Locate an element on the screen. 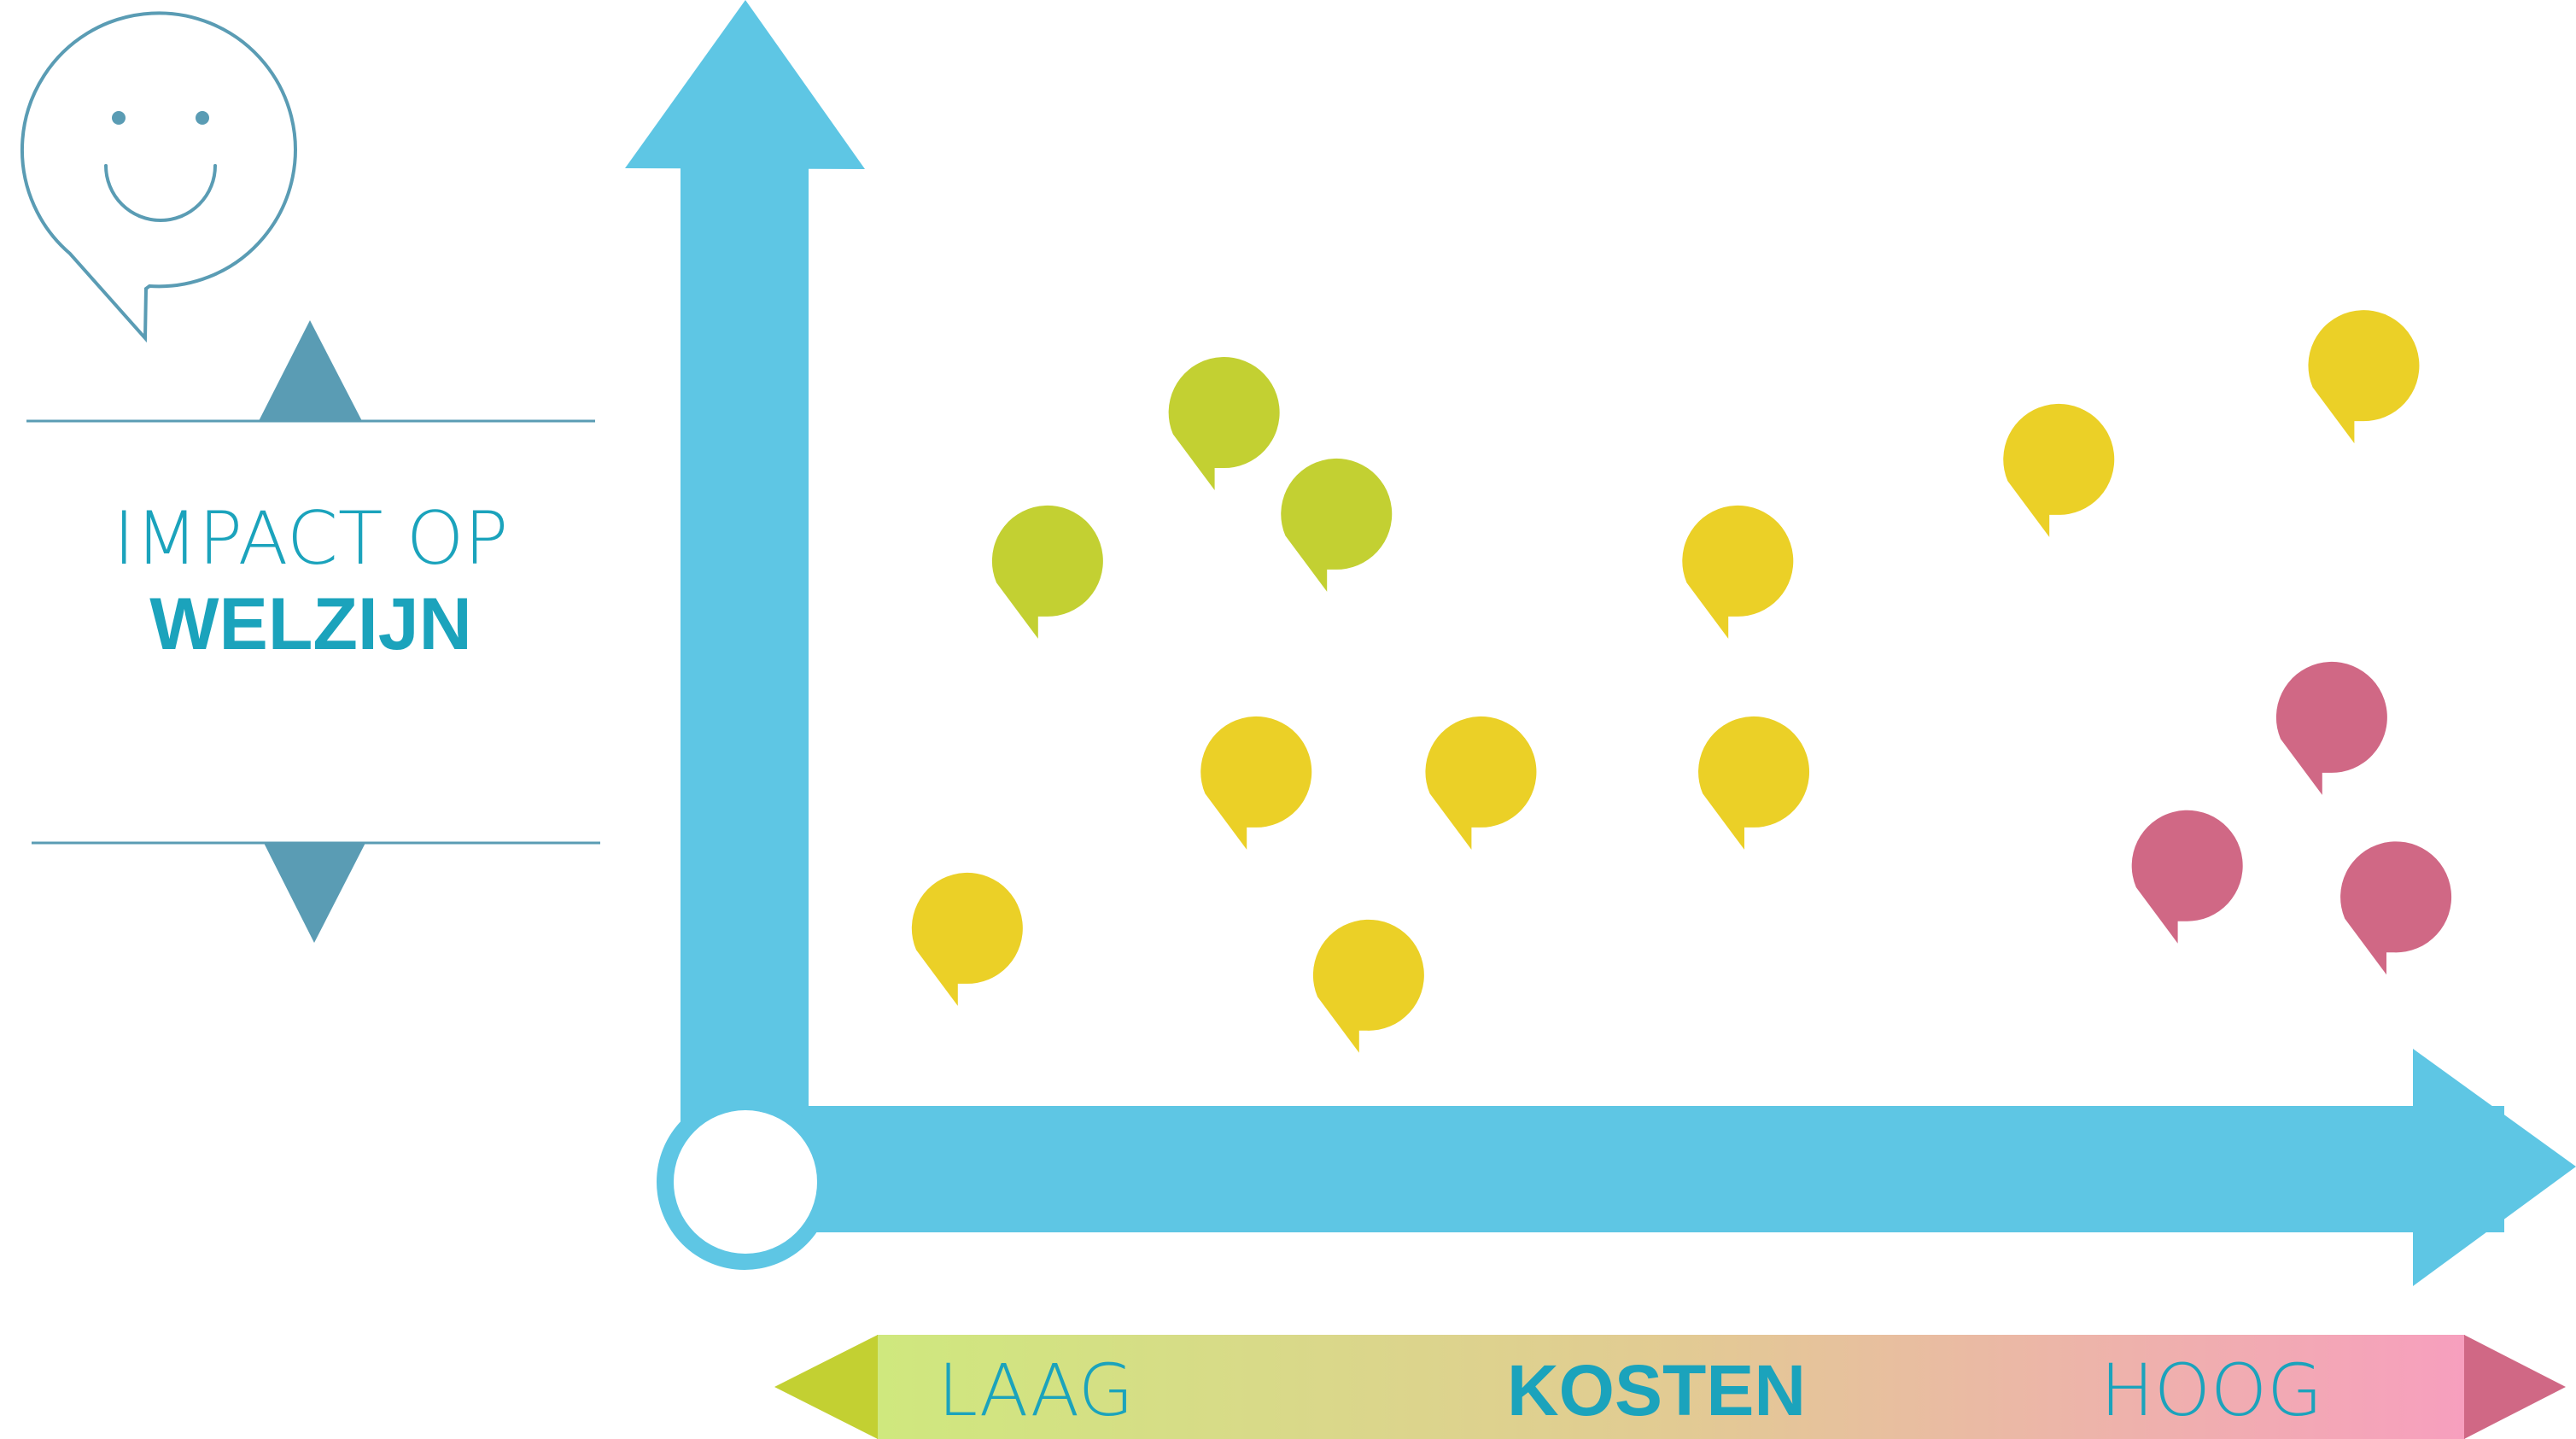 Image resolution: width=2576 pixels, height=1439 pixels. smiley-speech-bubble-icon is located at coordinates (158, 177).